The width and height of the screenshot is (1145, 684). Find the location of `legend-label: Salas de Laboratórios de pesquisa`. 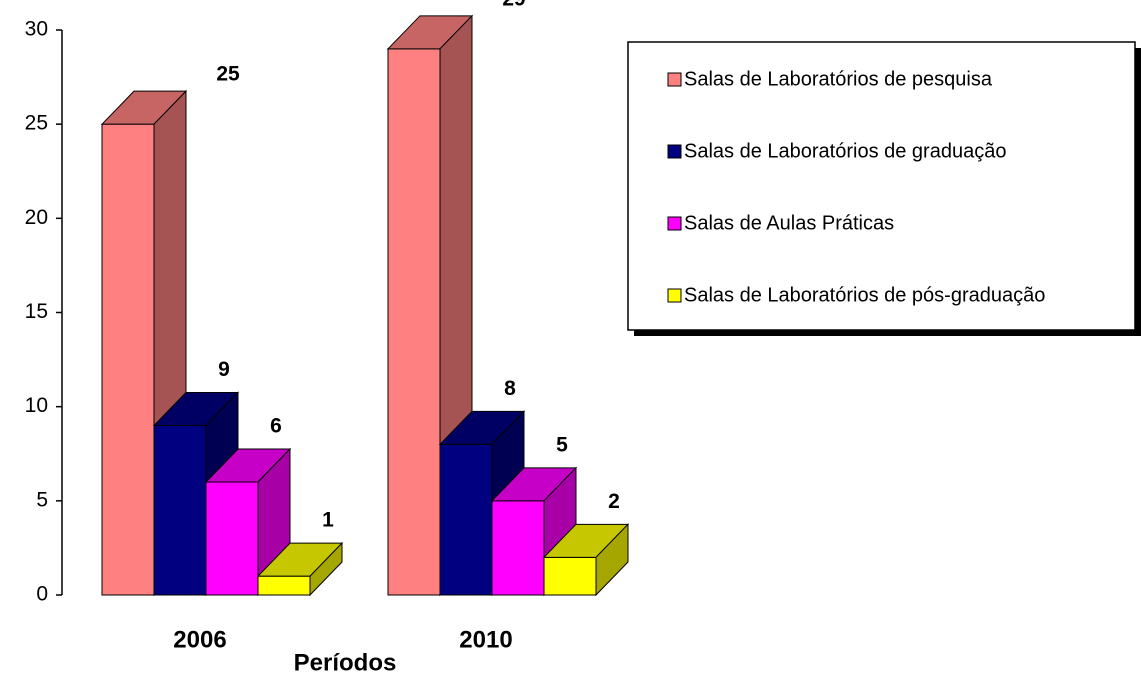

legend-label: Salas de Laboratórios de pesquisa is located at coordinates (838, 79).